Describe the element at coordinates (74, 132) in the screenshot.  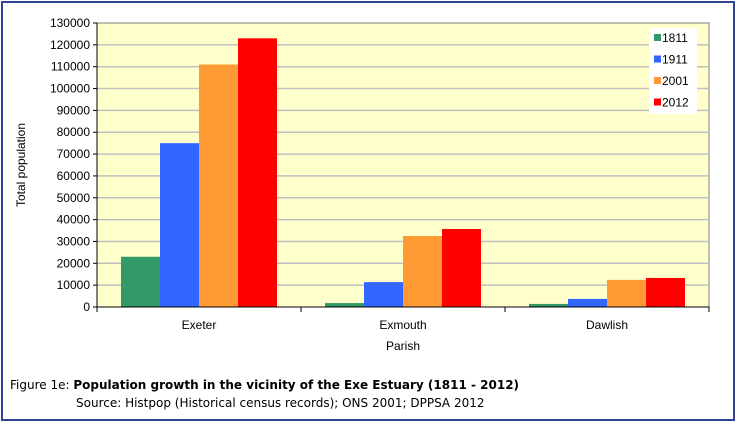
I see `y-tick-label: 80000` at that location.